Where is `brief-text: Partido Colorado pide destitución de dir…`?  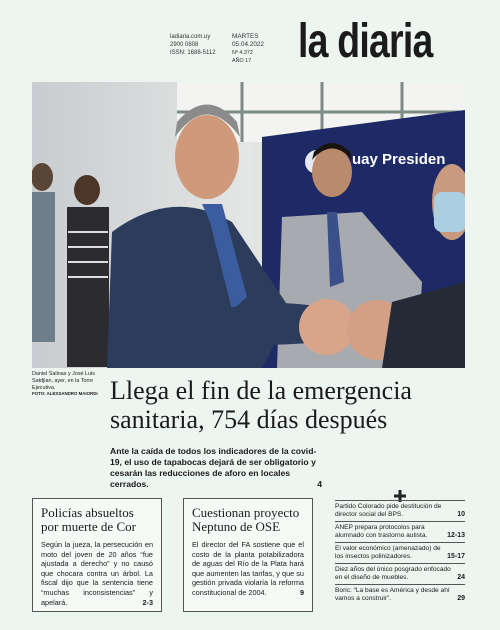 brief-text: Partido Colorado pide destitución de dir… is located at coordinates (388, 511).